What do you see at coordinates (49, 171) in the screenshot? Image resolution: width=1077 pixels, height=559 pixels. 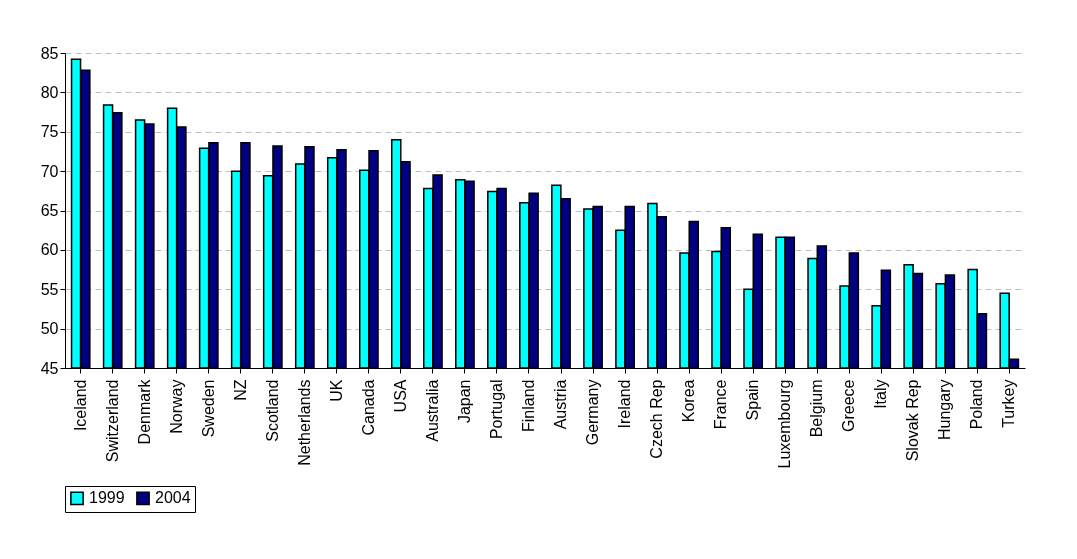 I see `y-tick-label: 70` at bounding box center [49, 171].